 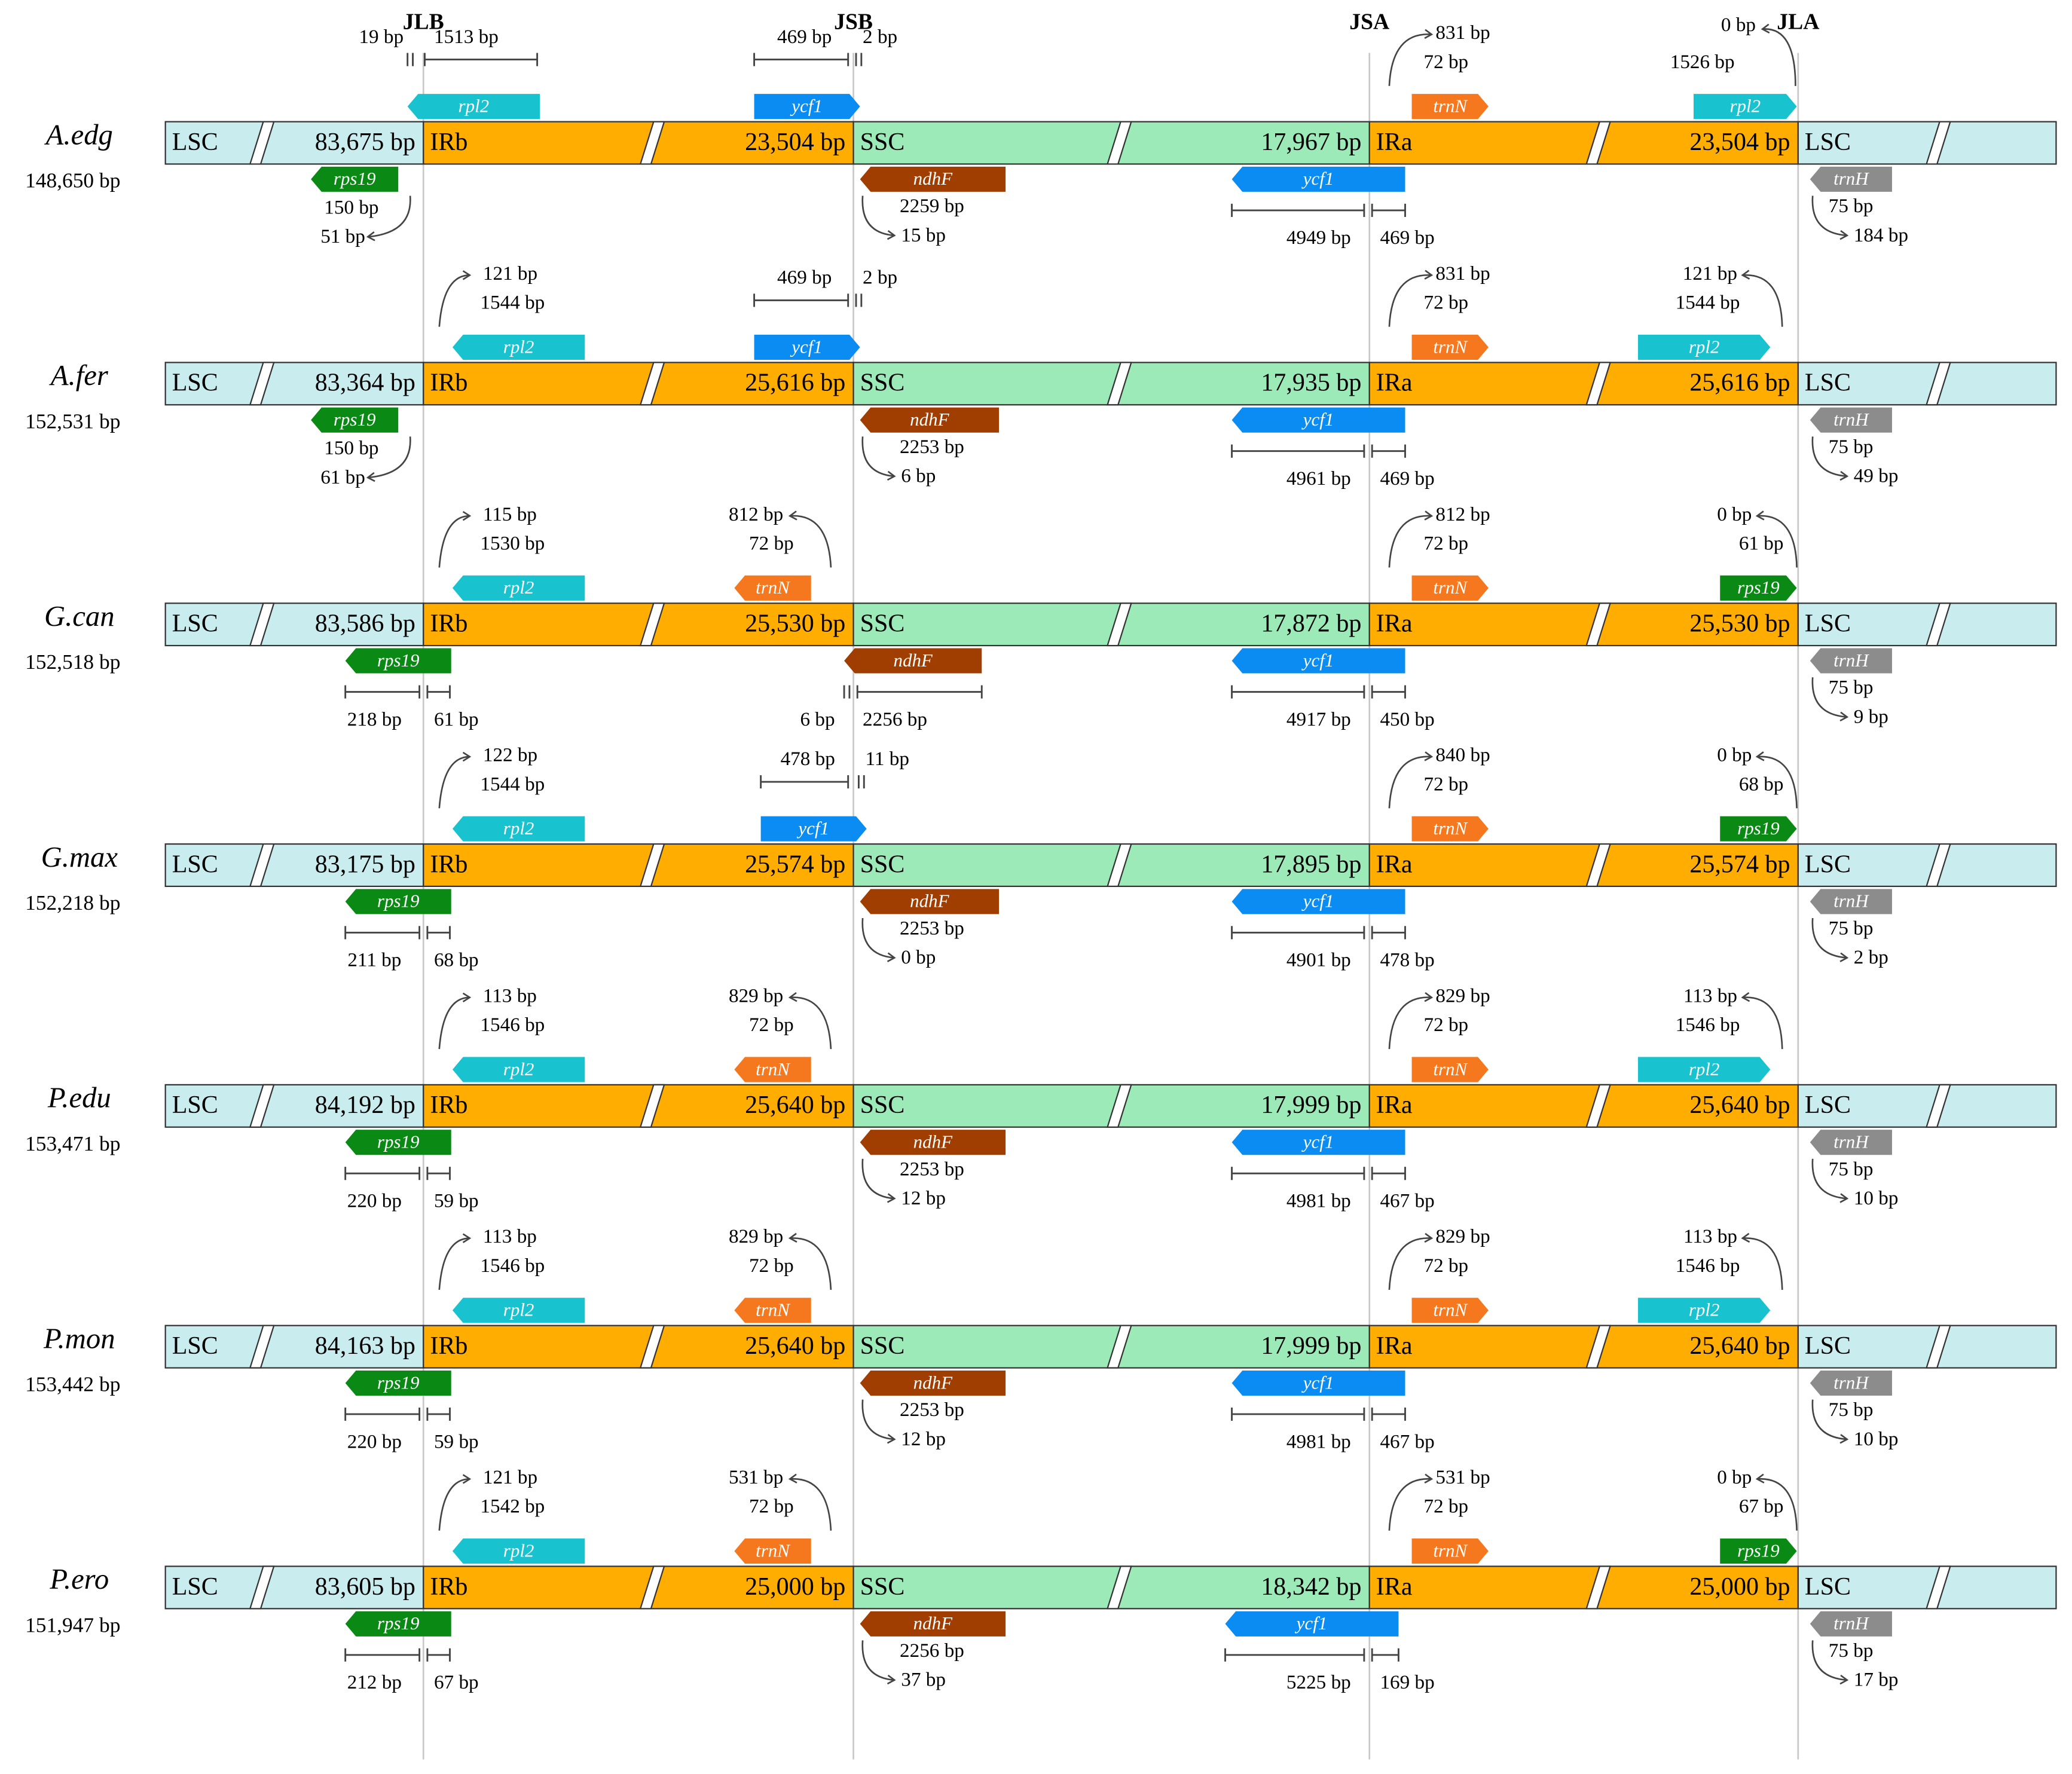 What do you see at coordinates (79, 1338) in the screenshot?
I see `species-name: P.mon` at bounding box center [79, 1338].